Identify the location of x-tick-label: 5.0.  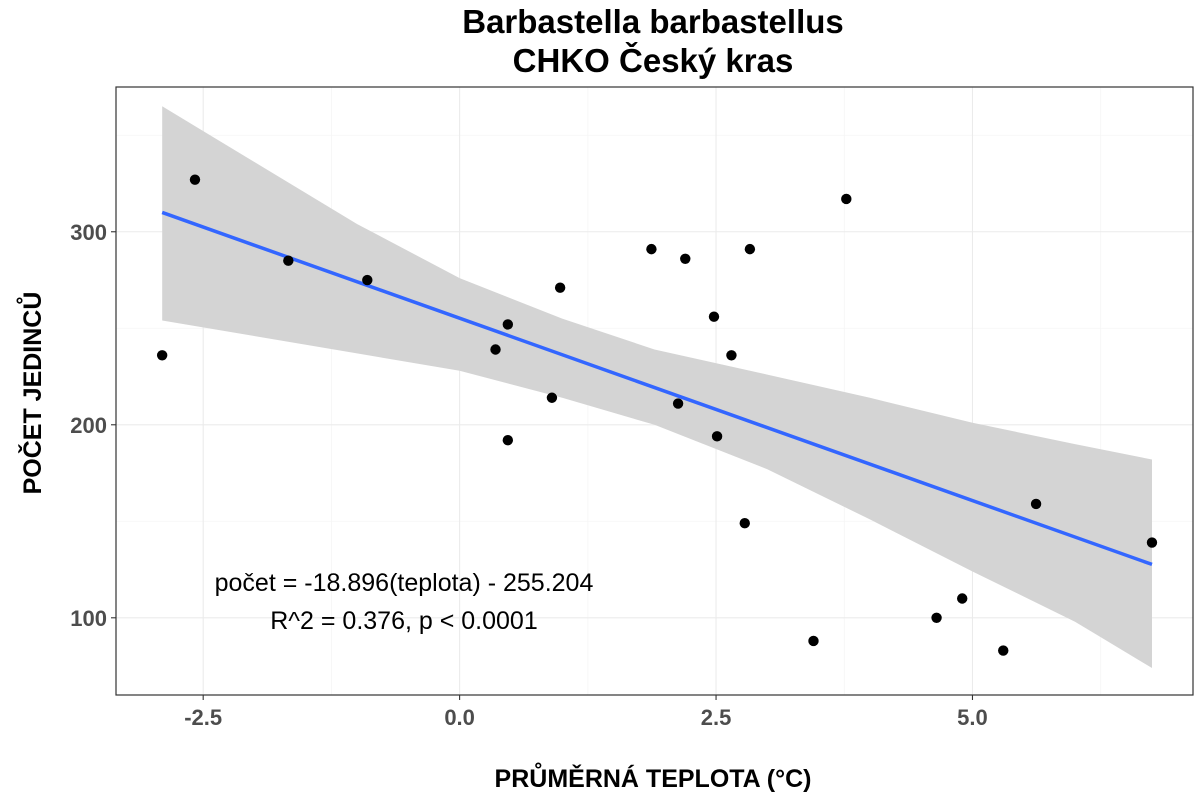
(972, 717).